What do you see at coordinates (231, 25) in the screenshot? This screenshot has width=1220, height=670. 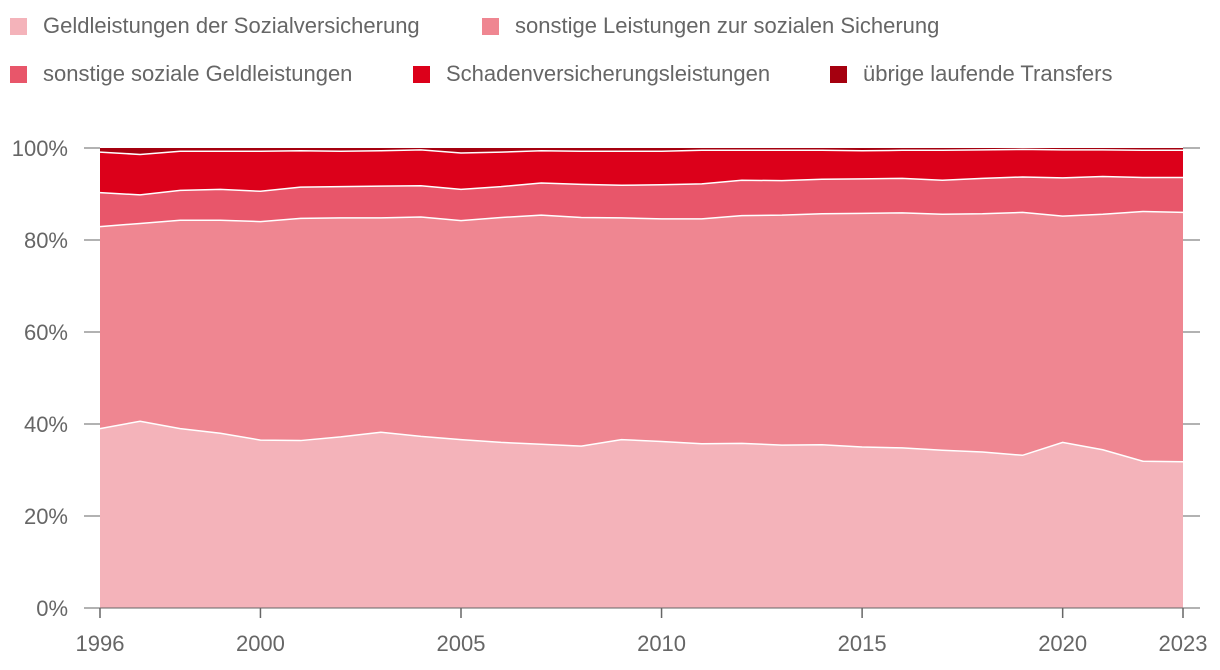 I see `legend-label: Geldleistungen der Sozialversicherung` at bounding box center [231, 25].